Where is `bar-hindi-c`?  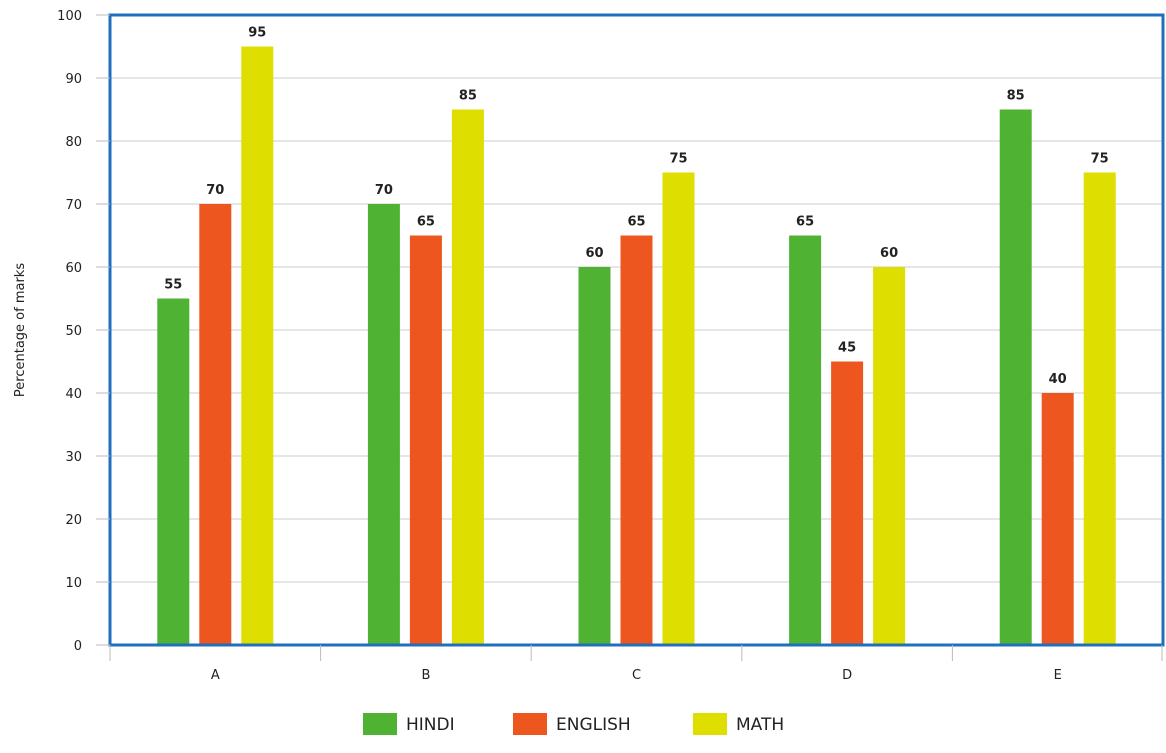 bar-hindi-c is located at coordinates (594, 456).